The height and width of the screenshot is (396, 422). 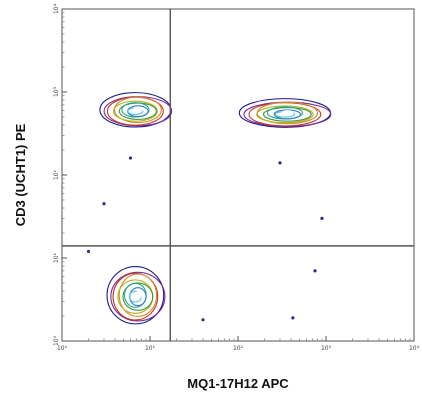 I want to click on x-tick-label: 10⁴, so click(x=414, y=348).